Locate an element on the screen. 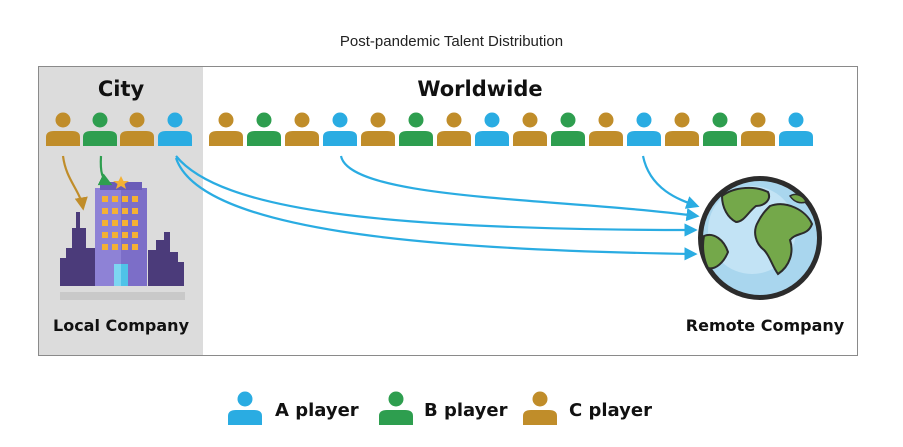  legend-label-b-player: B player is located at coordinates (466, 410).